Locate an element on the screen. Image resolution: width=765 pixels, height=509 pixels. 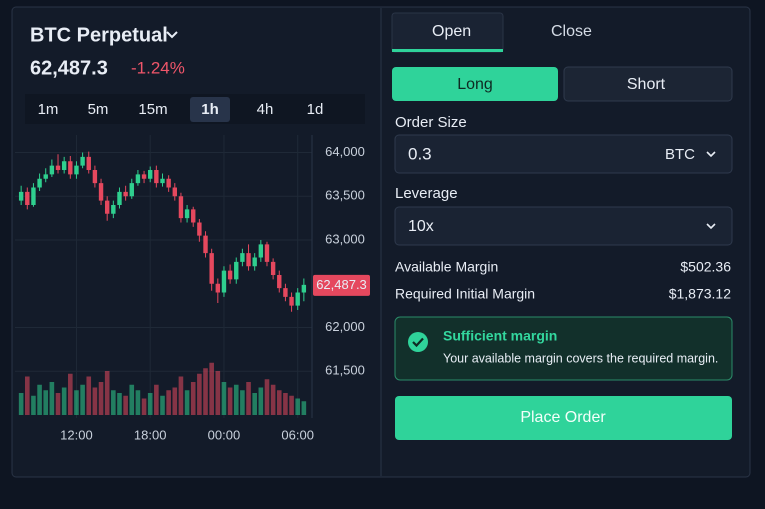
y-tick-label: 63,000 is located at coordinates (345, 238).